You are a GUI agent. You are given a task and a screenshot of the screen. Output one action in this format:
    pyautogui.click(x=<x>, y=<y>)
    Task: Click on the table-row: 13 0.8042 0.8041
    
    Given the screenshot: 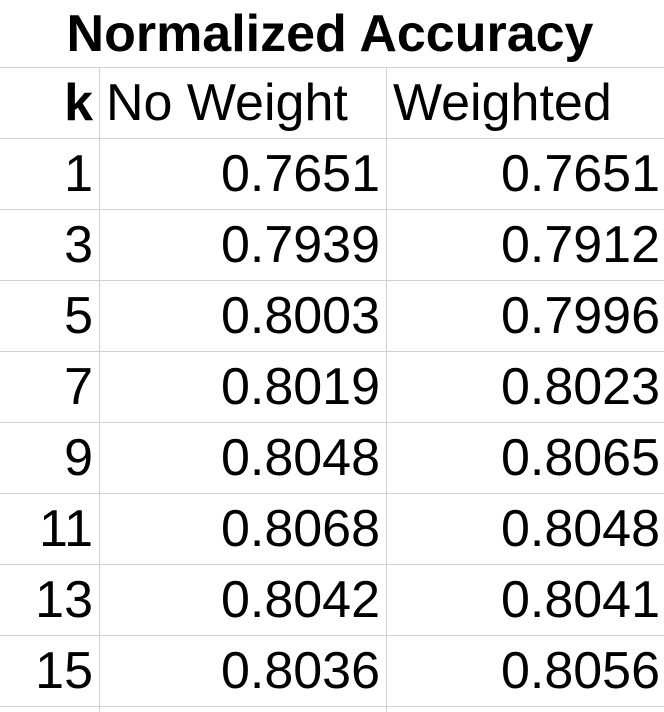 What is the action you would take?
    pyautogui.click(x=332, y=600)
    